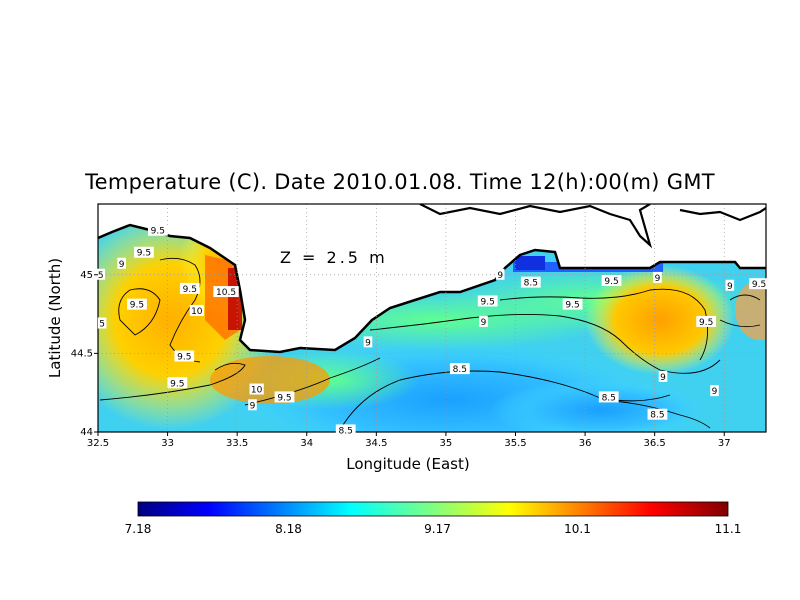 The image size is (800, 600). What do you see at coordinates (138, 529) in the screenshot?
I see `colorbar-tick-label: 7.18` at bounding box center [138, 529].